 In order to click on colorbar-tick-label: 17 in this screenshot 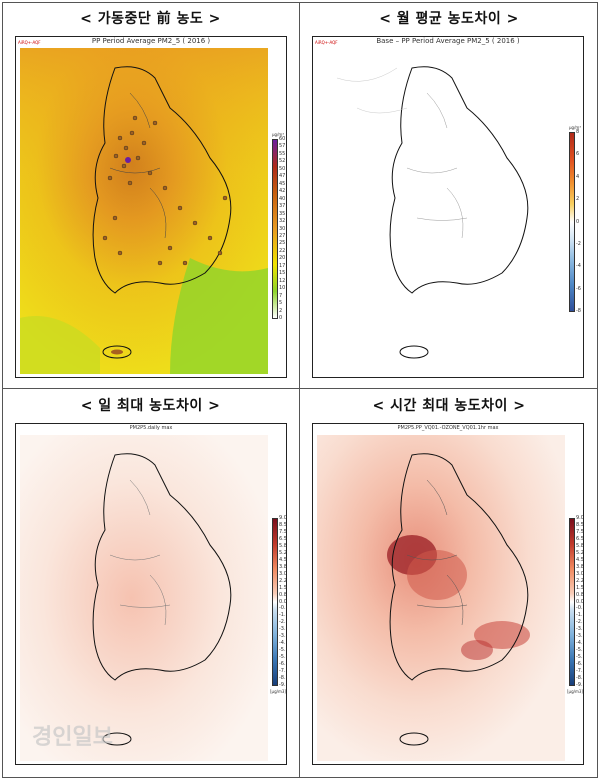, I will do `click(282, 265)`.